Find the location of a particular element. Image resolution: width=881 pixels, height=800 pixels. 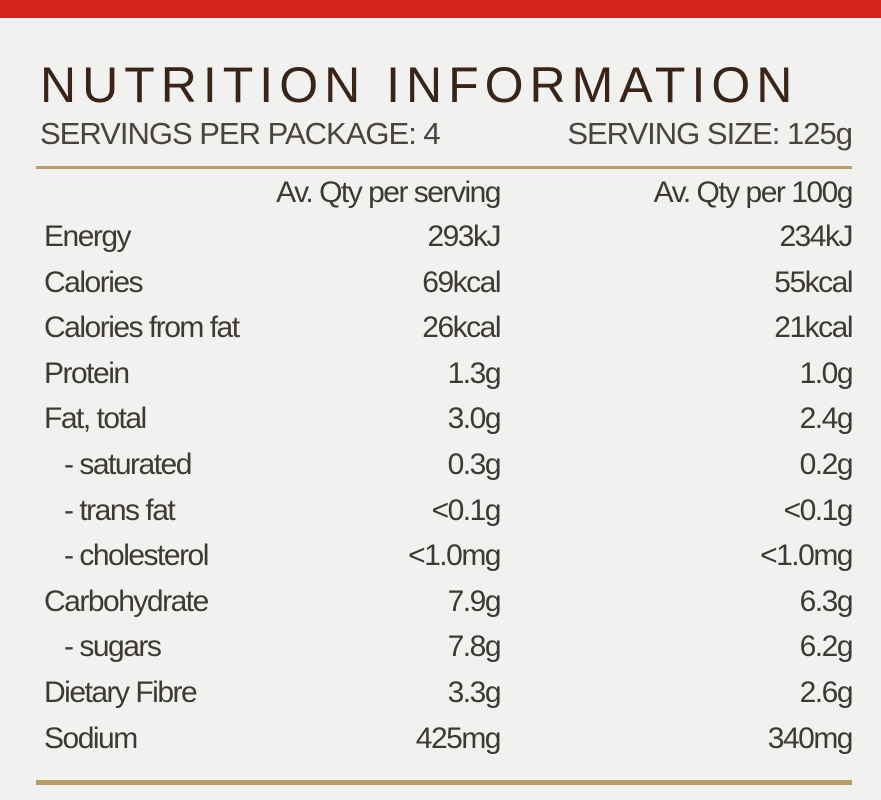

servings: SERVINGS PER PACKAGE: 4 is located at coordinates (240, 133).